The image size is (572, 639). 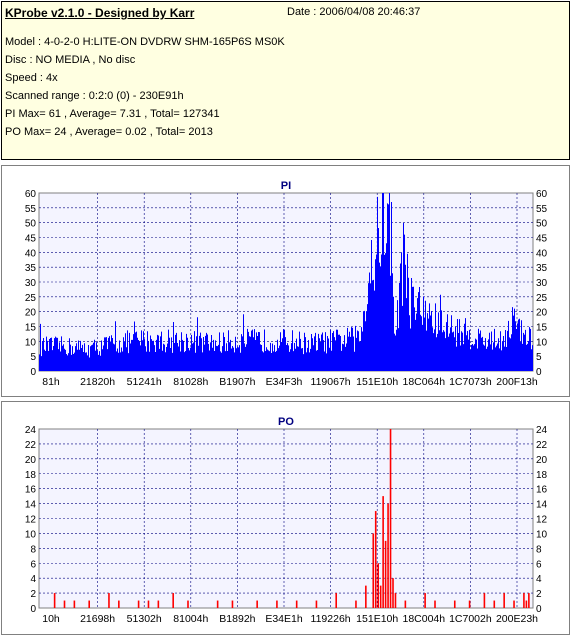 I want to click on y-tick-label-left: 4, so click(x=33, y=579).